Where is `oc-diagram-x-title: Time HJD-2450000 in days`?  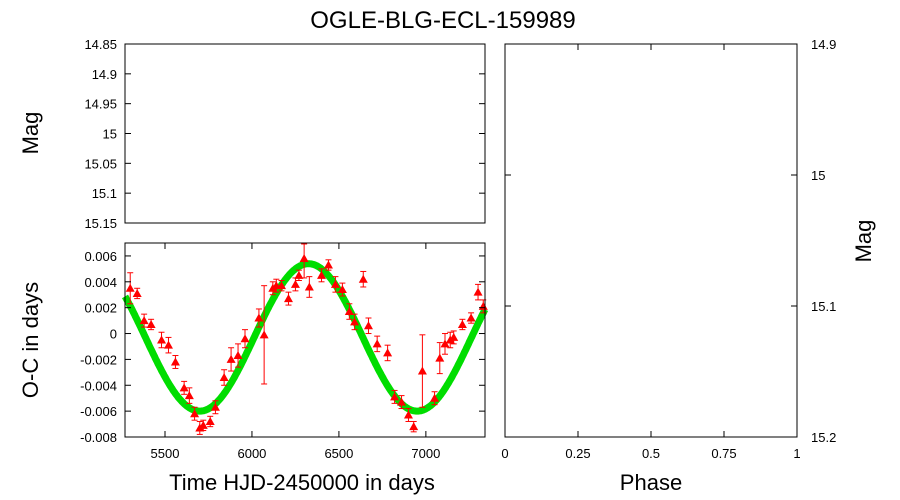 oc-diagram-x-title: Time HJD-2450000 in days is located at coordinates (302, 482).